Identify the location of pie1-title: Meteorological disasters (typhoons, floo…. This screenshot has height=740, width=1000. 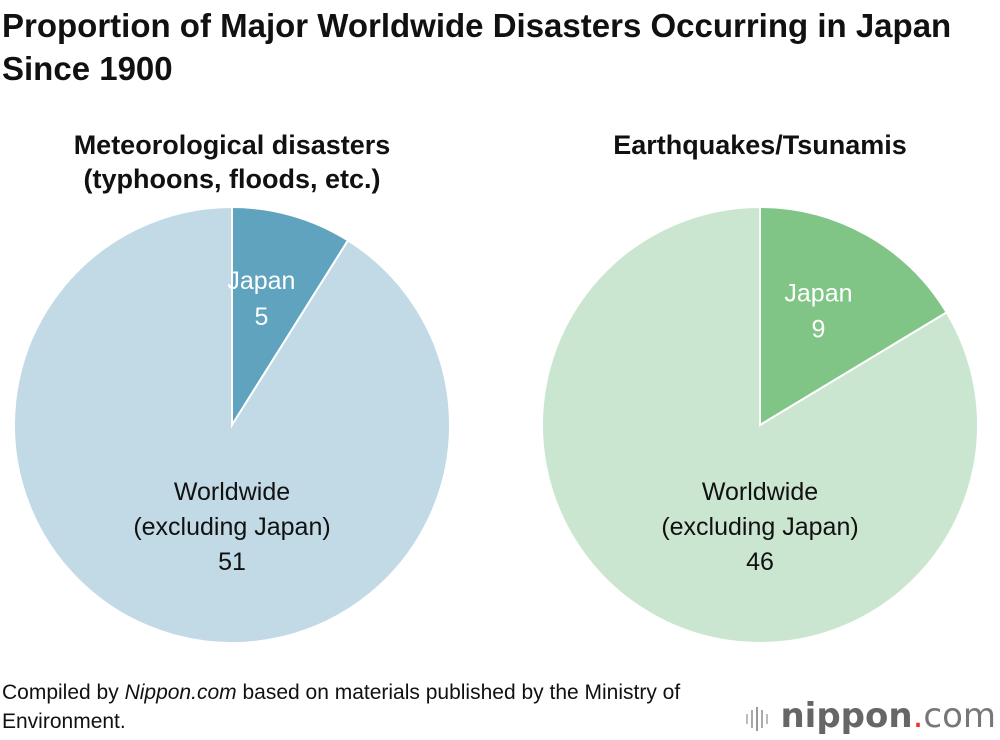
(232, 162).